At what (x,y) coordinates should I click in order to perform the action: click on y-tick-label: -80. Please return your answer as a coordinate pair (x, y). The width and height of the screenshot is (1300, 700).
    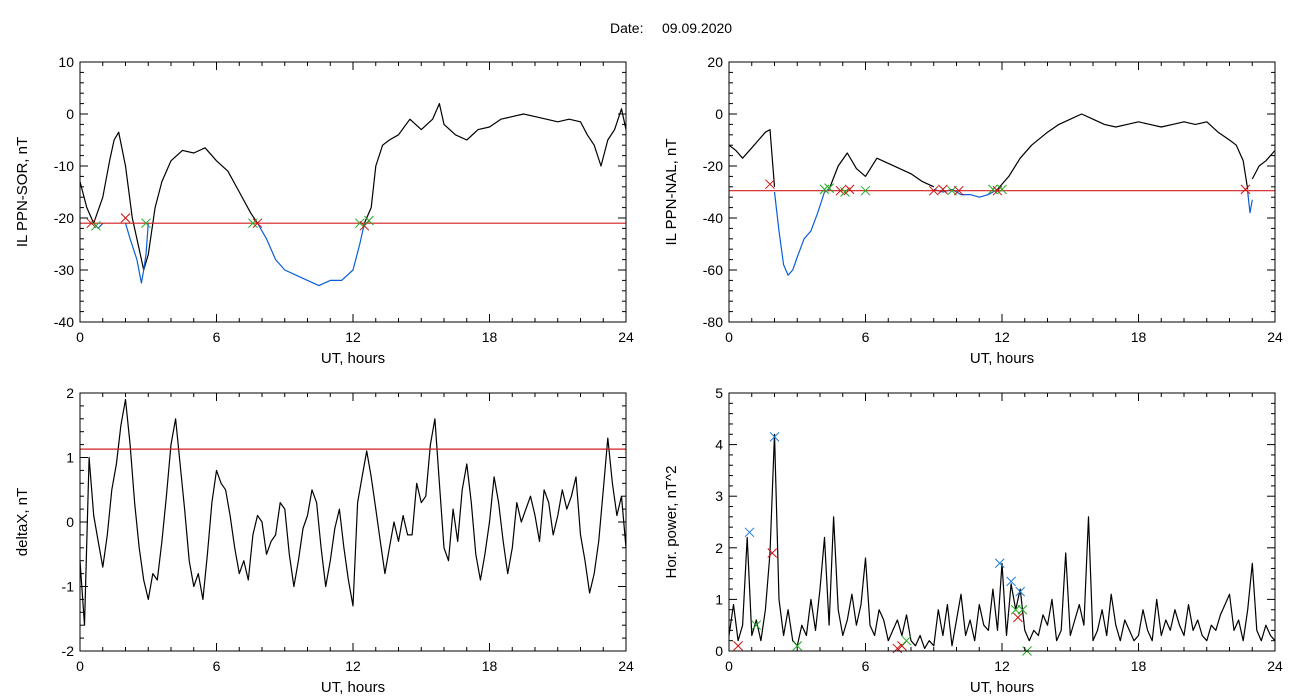
    Looking at the image, I should click on (713, 322).